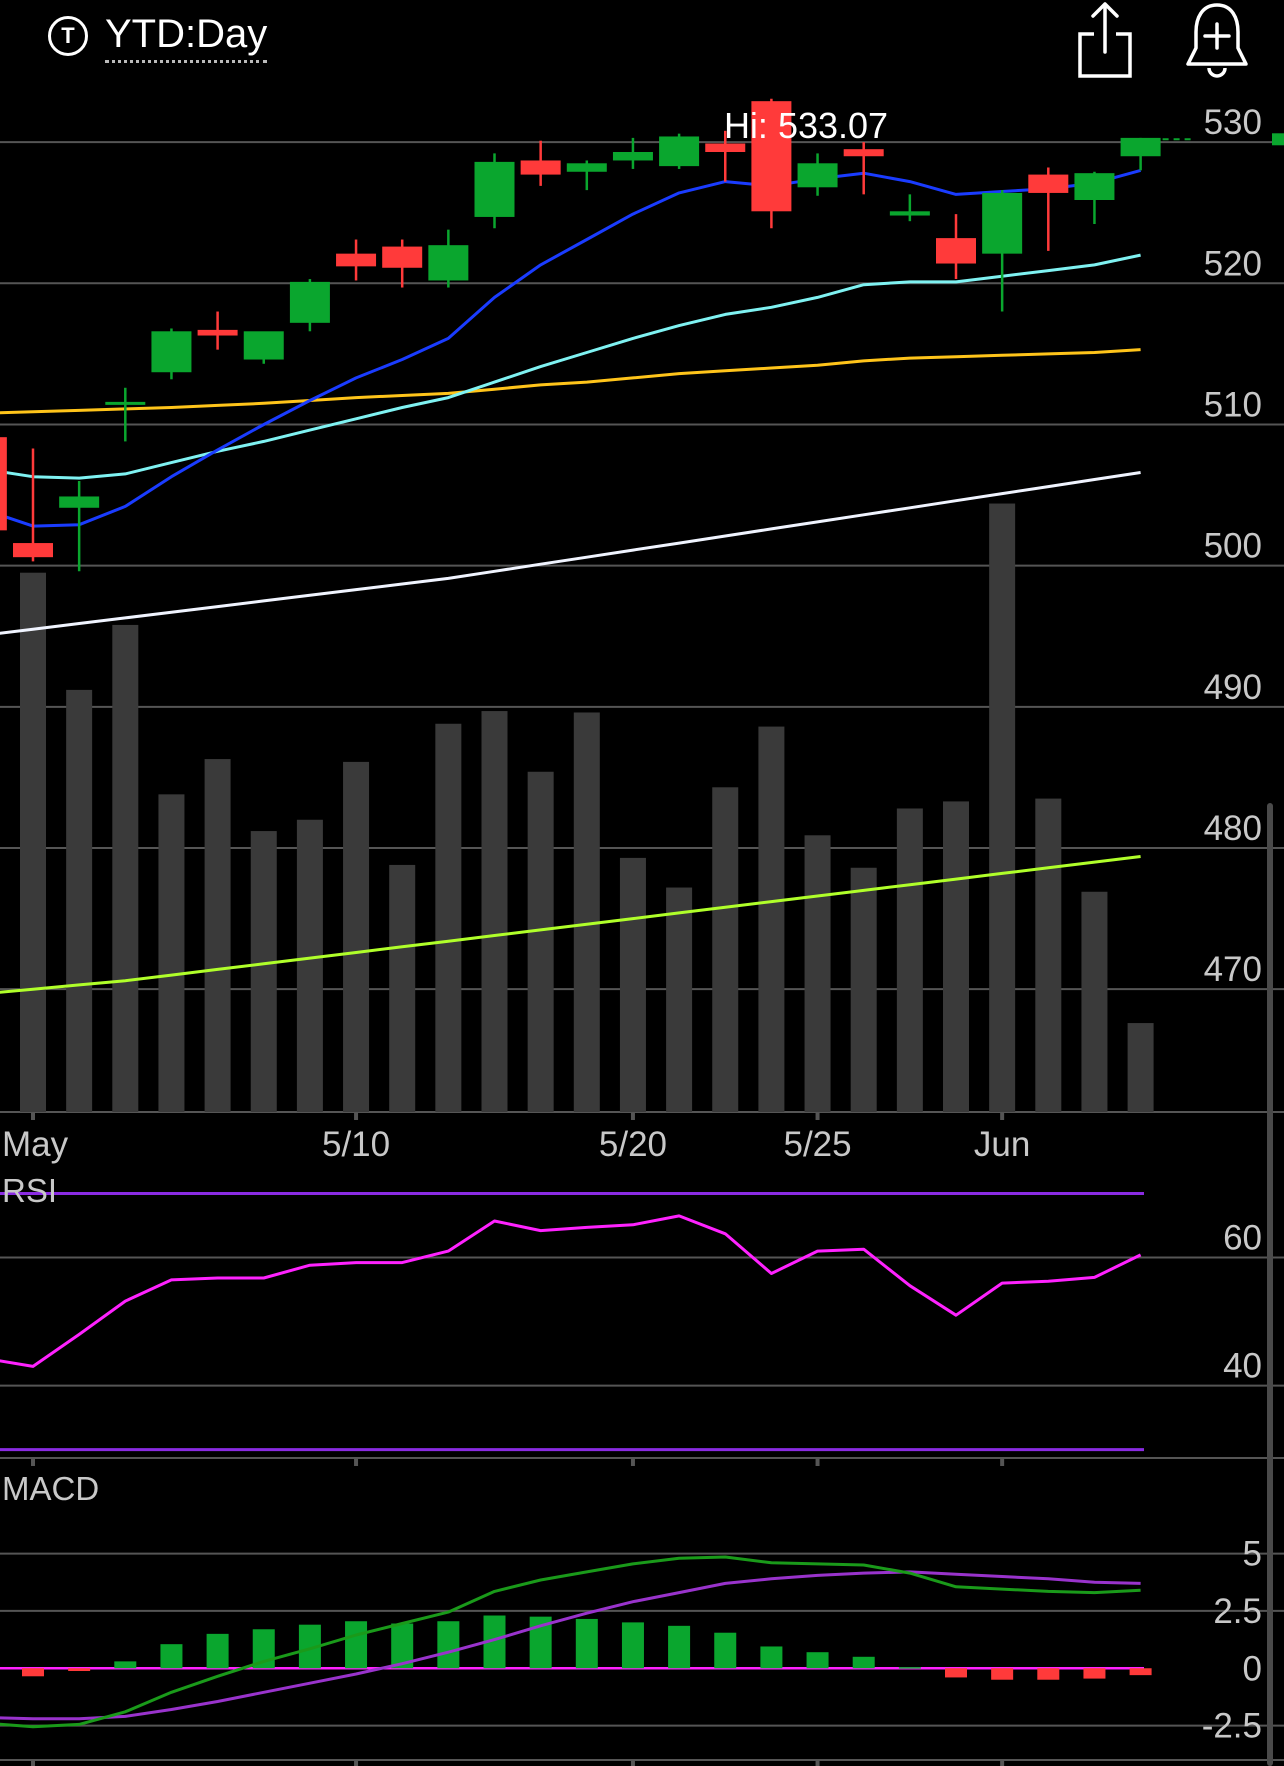  I want to click on macd-tick-label: 2.5, so click(1237, 1611).